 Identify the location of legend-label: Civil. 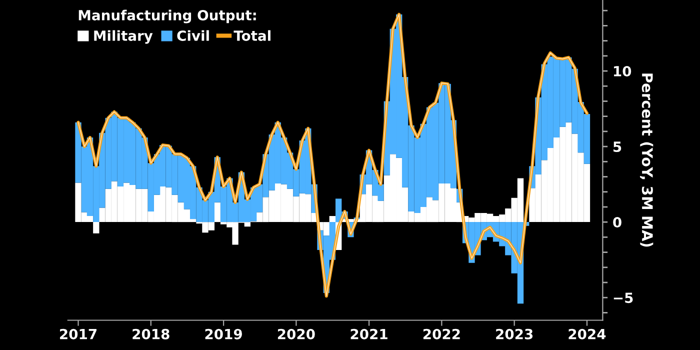
(193, 35).